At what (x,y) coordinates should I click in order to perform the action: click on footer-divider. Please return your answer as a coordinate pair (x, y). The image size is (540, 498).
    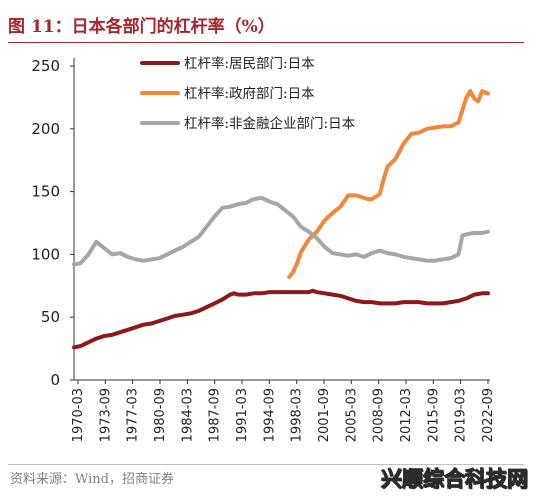
    Looking at the image, I should click on (266, 464).